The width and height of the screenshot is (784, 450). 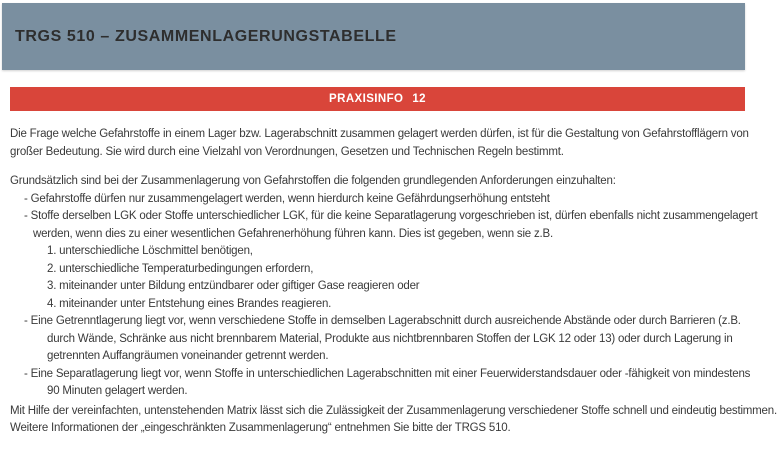 I want to click on praxisinfo-number: 12, so click(x=419, y=99).